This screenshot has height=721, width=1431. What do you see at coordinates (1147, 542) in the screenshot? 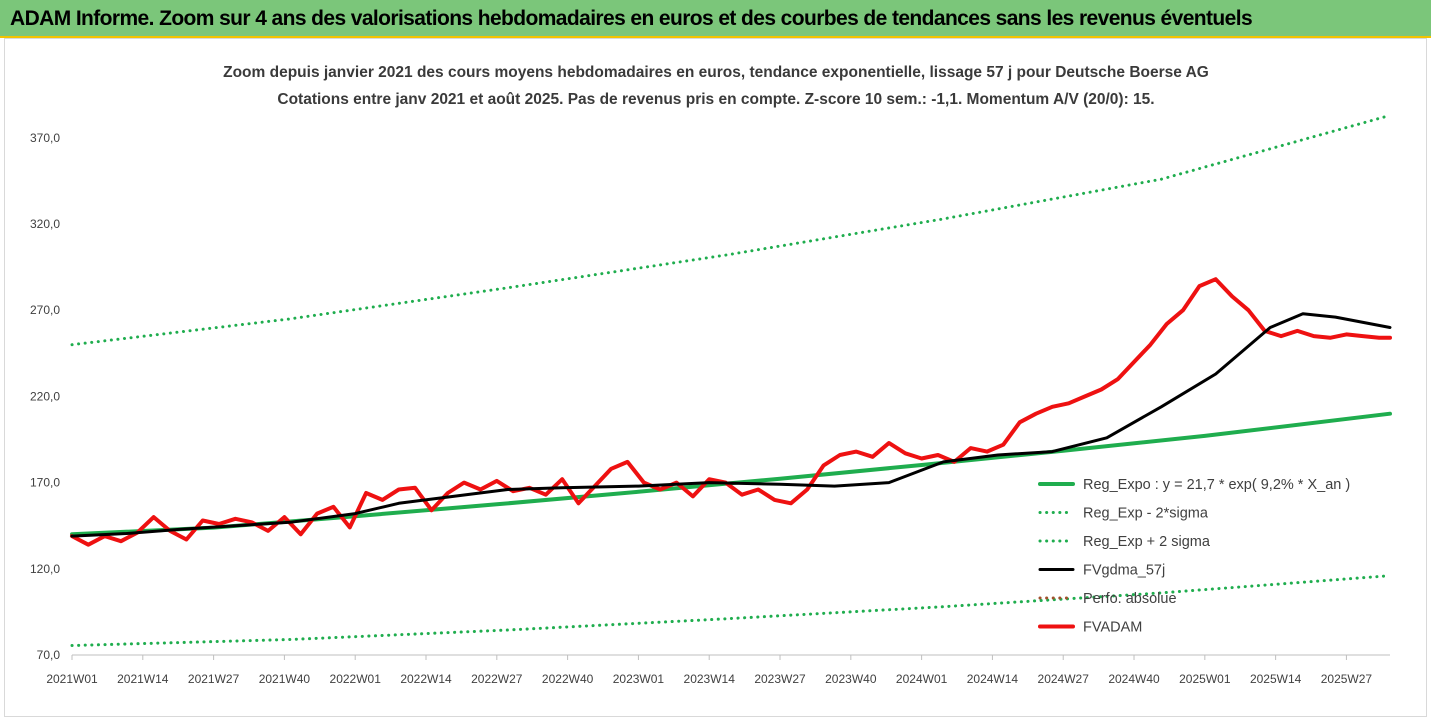
I see `legend-label-reg-exp-2-sigma: Reg_Exp + 2 sigma` at bounding box center [1147, 542].